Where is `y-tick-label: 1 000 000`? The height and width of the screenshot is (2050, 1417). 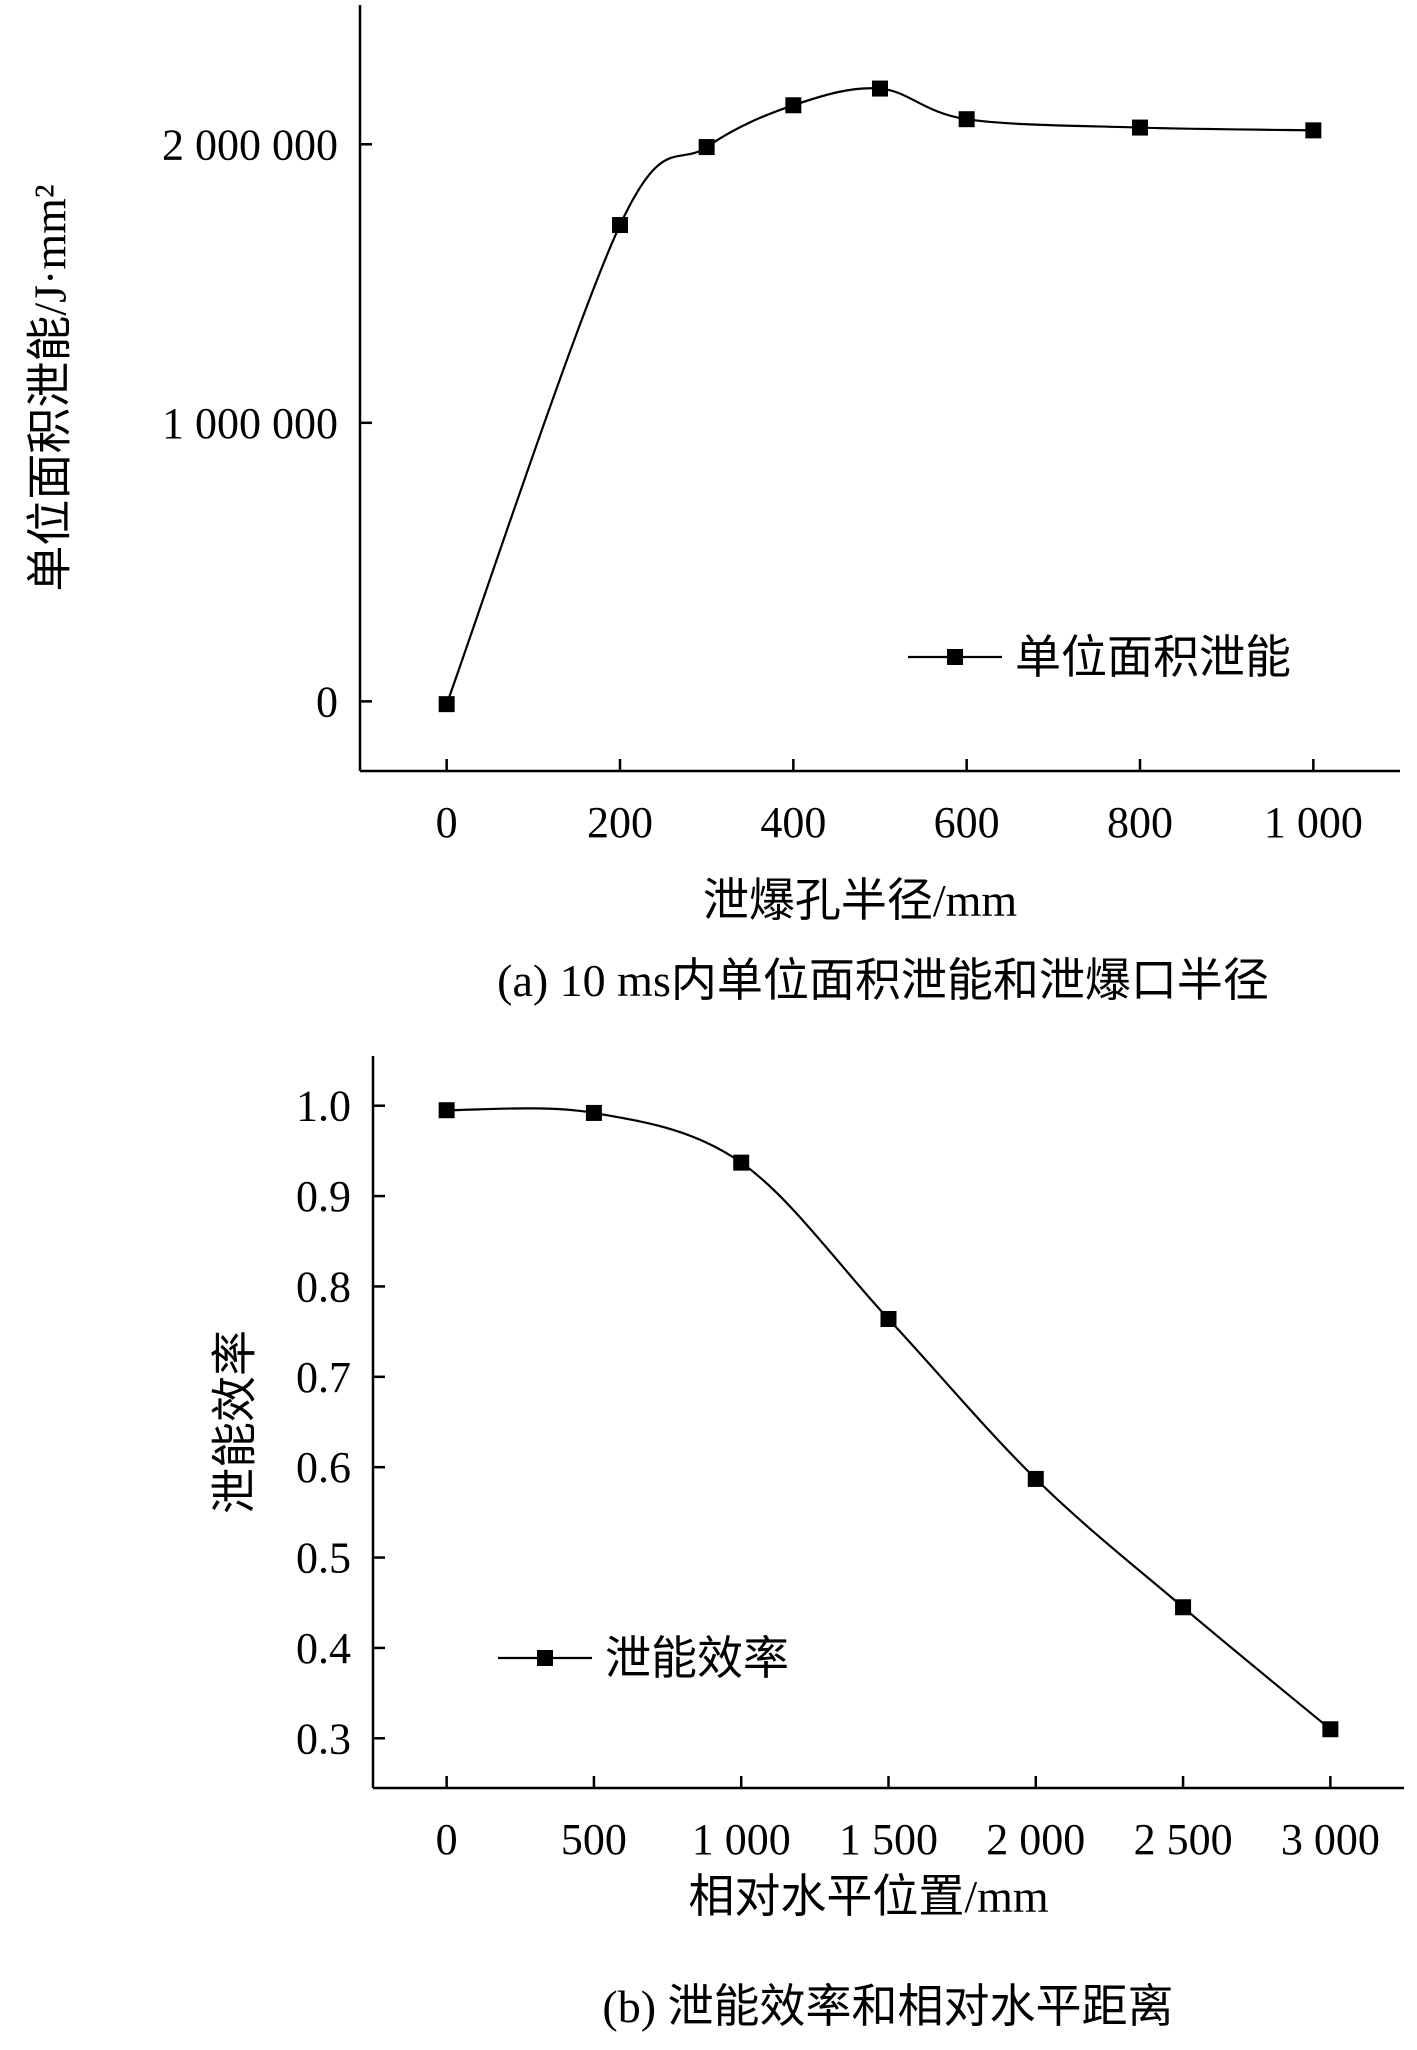
y-tick-label: 1 000 000 is located at coordinates (250, 423).